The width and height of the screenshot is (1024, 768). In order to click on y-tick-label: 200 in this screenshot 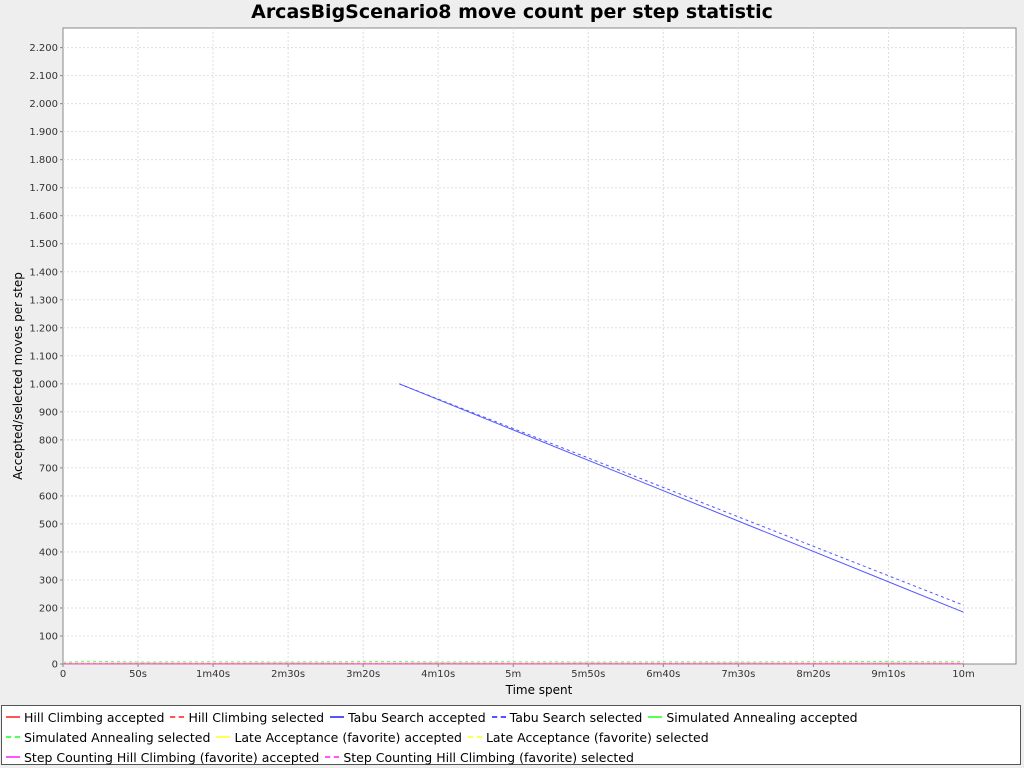, I will do `click(48, 608)`.